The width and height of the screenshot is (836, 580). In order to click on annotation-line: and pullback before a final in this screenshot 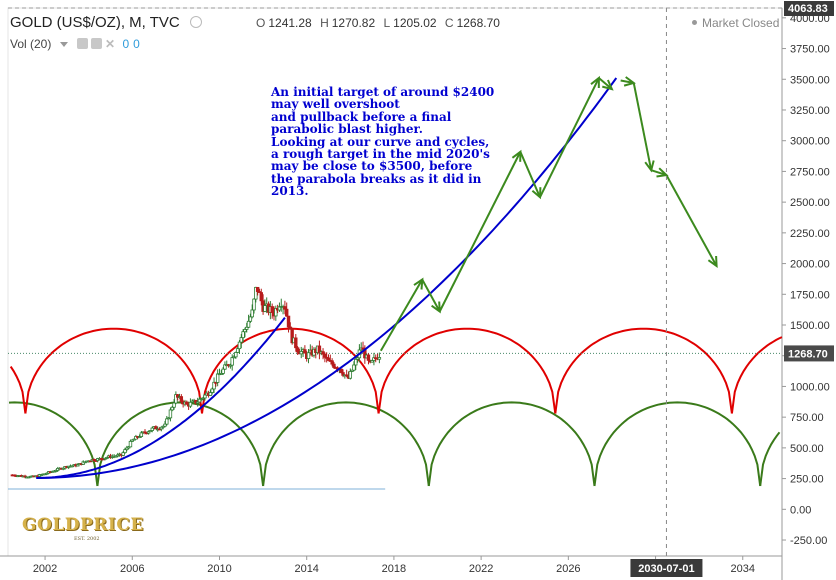, I will do `click(361, 116)`.